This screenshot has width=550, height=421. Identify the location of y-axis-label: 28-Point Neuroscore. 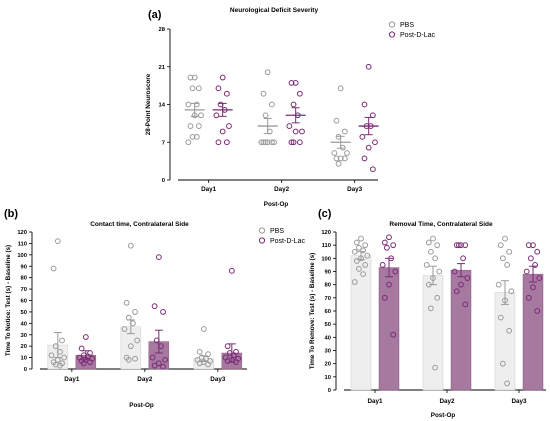
(148, 104).